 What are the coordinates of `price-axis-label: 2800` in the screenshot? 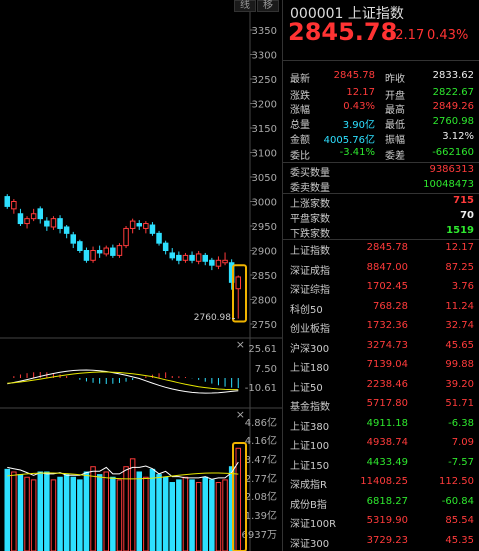 It's located at (264, 301).